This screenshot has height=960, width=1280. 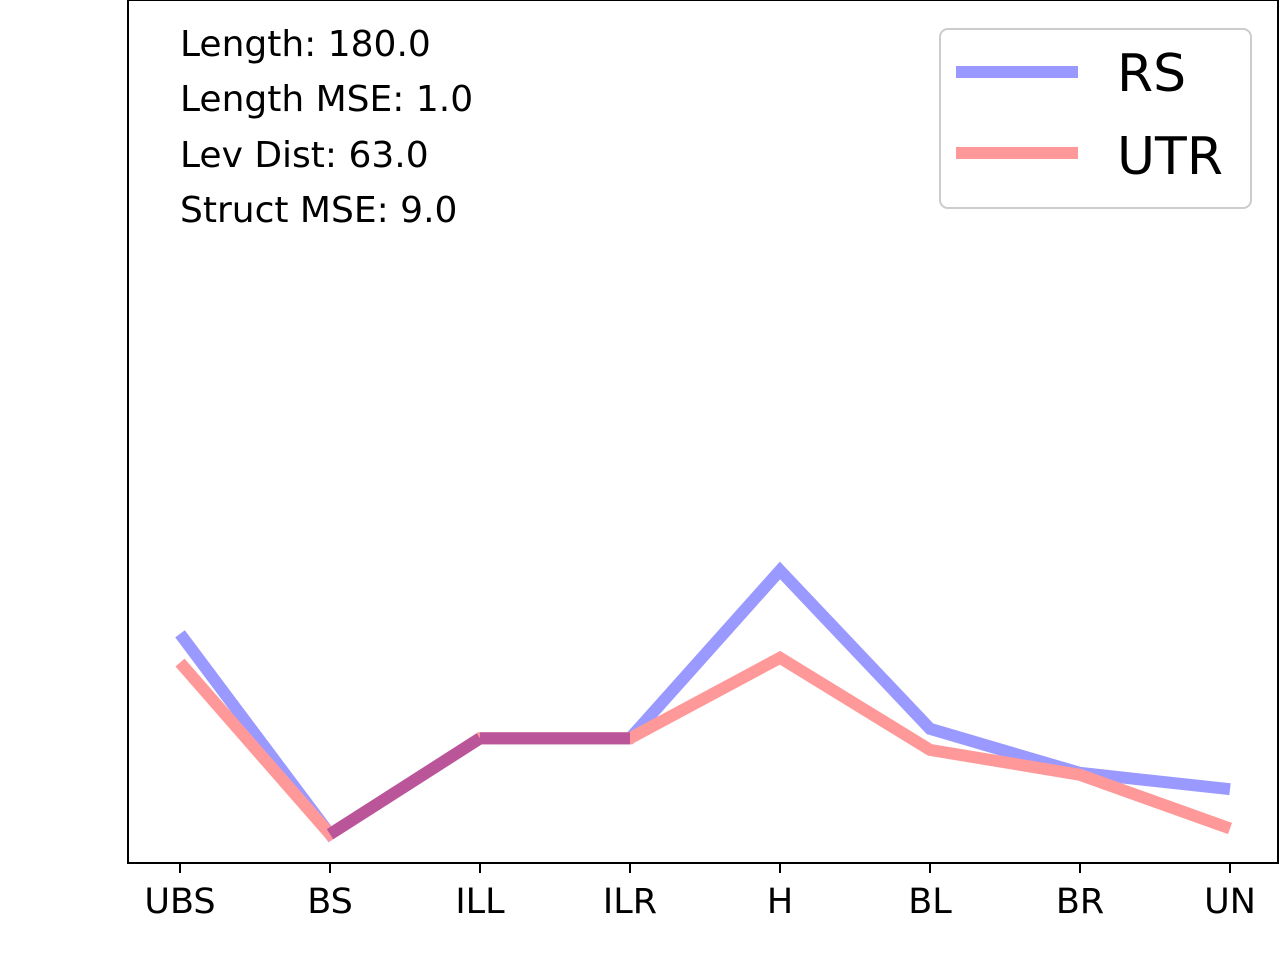 I want to click on x-tick-label-bl: BL, so click(x=930, y=902).